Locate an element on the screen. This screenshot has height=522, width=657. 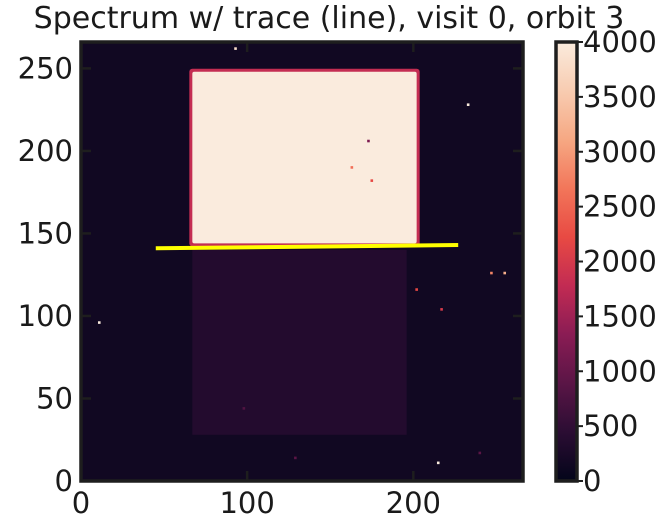
y-tick-label: 100 is located at coordinates (45, 316).